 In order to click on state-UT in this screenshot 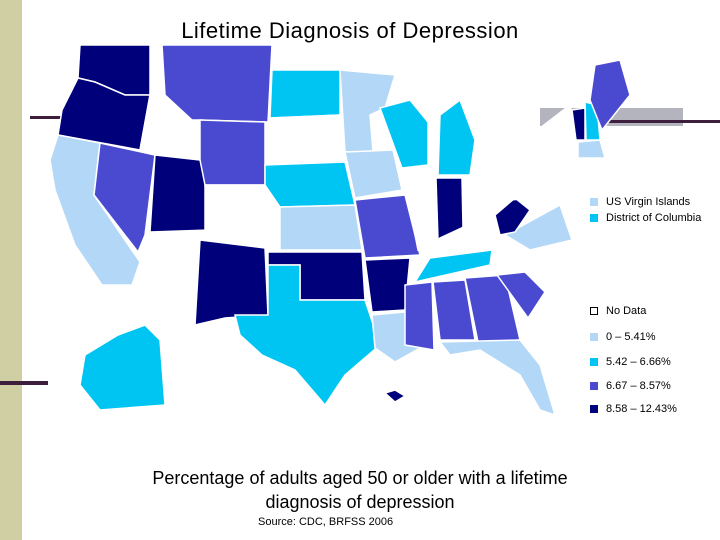, I will do `click(180, 193)`.